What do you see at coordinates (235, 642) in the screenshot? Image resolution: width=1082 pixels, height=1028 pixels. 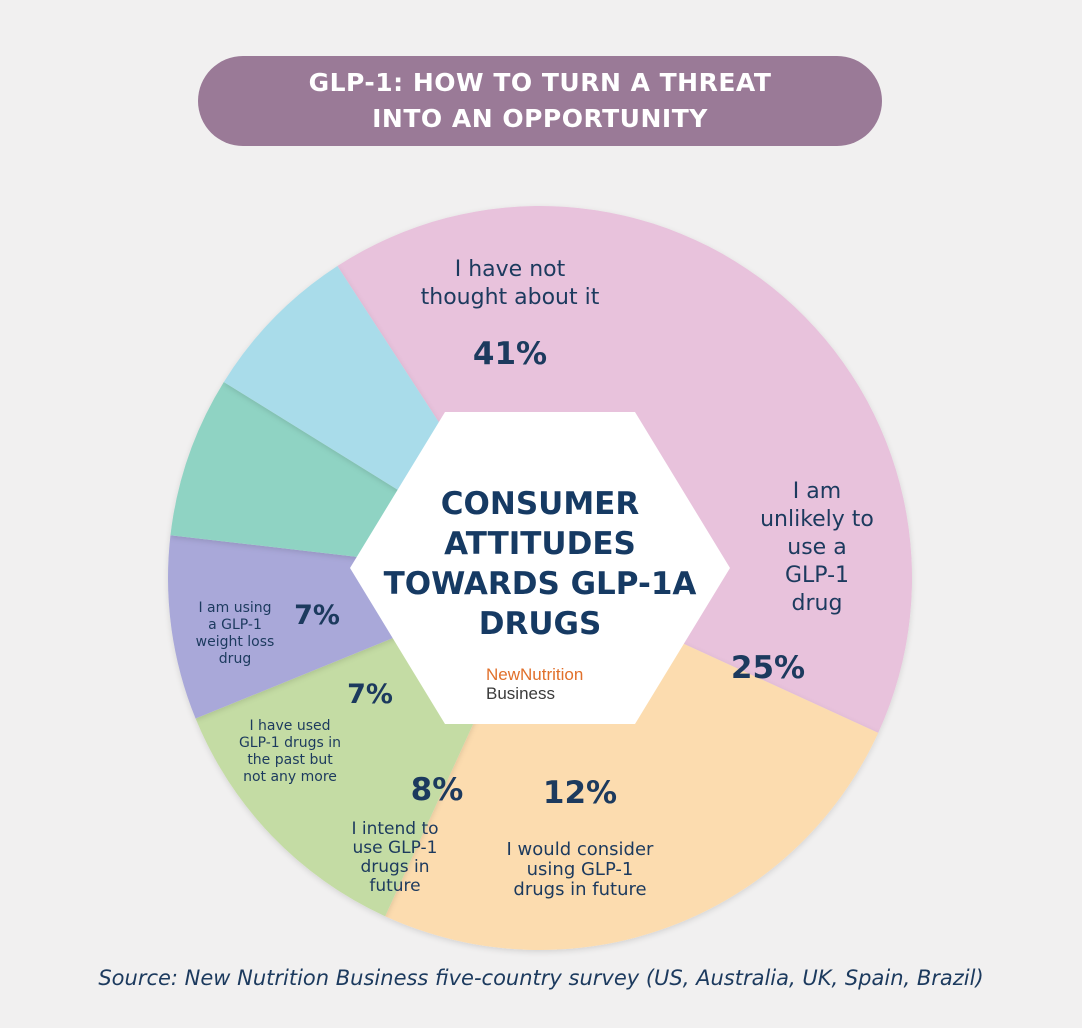 I see `label-line: weight loss` at bounding box center [235, 642].